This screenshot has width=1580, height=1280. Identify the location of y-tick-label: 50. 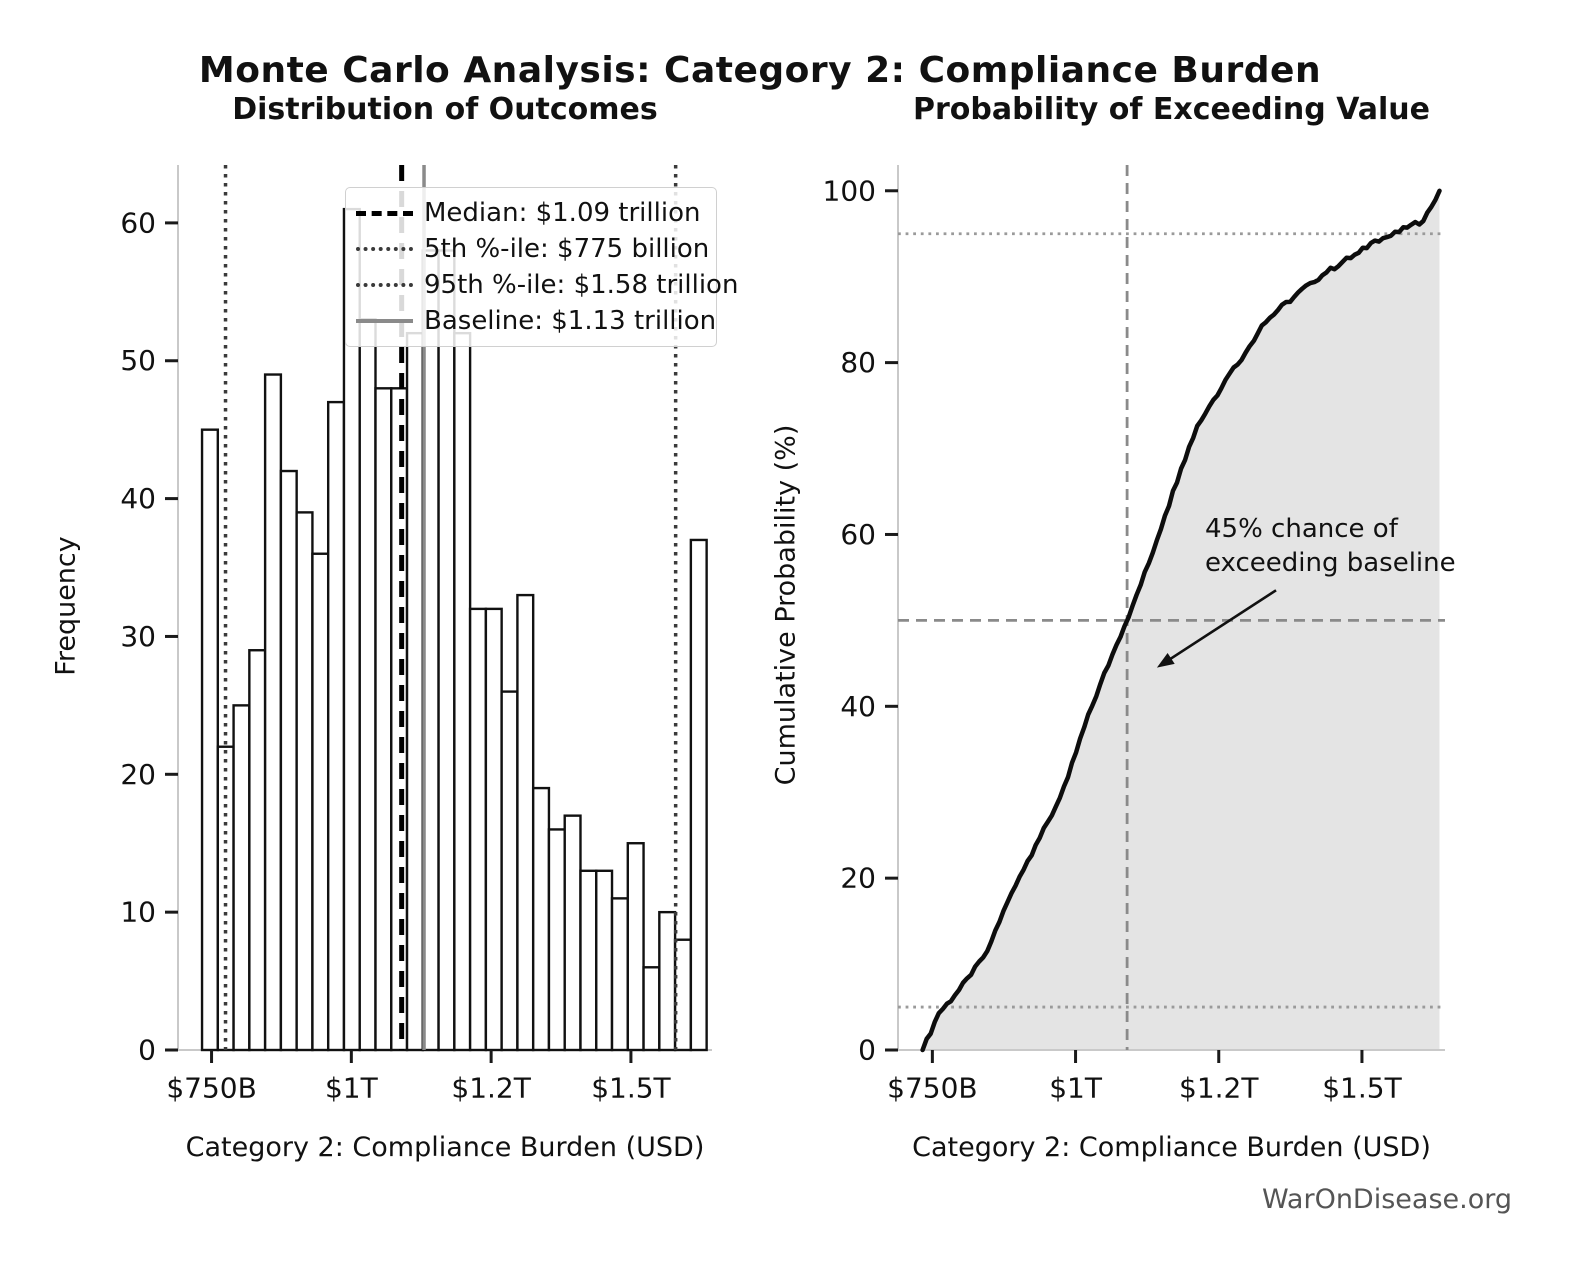
(138, 360).